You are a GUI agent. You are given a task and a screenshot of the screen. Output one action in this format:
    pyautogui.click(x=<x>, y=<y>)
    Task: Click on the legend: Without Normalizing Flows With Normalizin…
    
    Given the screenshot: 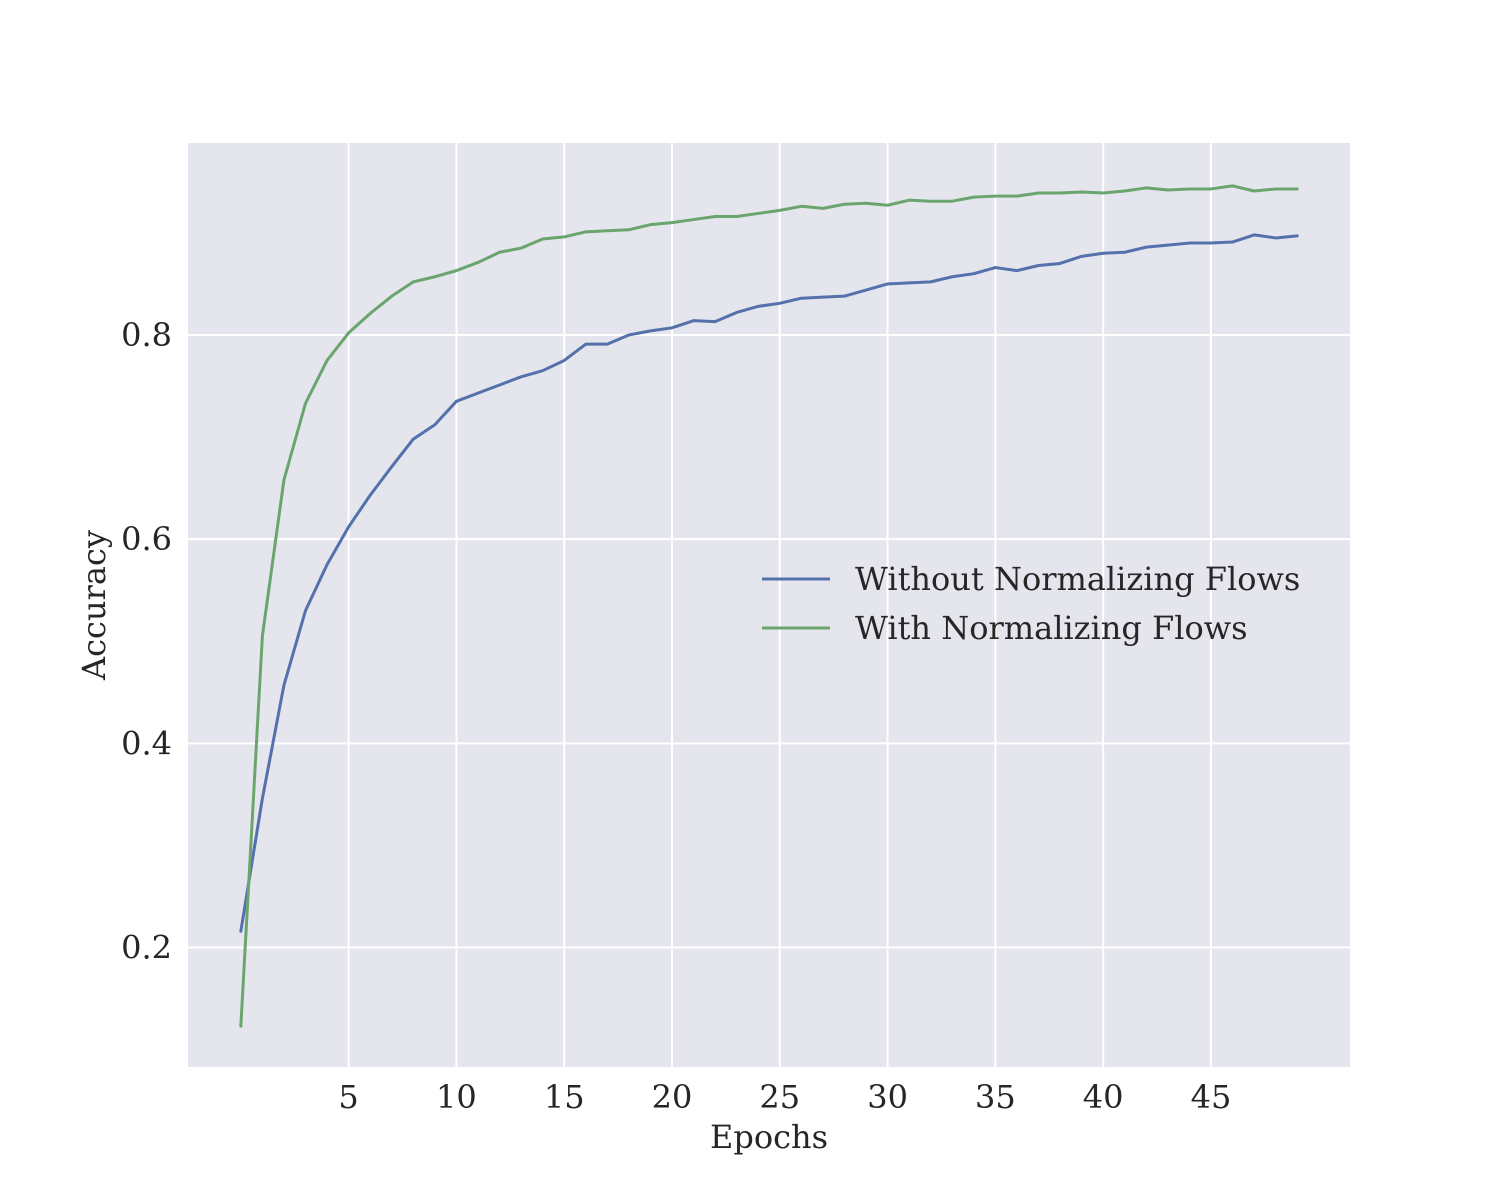 What is the action you would take?
    pyautogui.click(x=1031, y=603)
    